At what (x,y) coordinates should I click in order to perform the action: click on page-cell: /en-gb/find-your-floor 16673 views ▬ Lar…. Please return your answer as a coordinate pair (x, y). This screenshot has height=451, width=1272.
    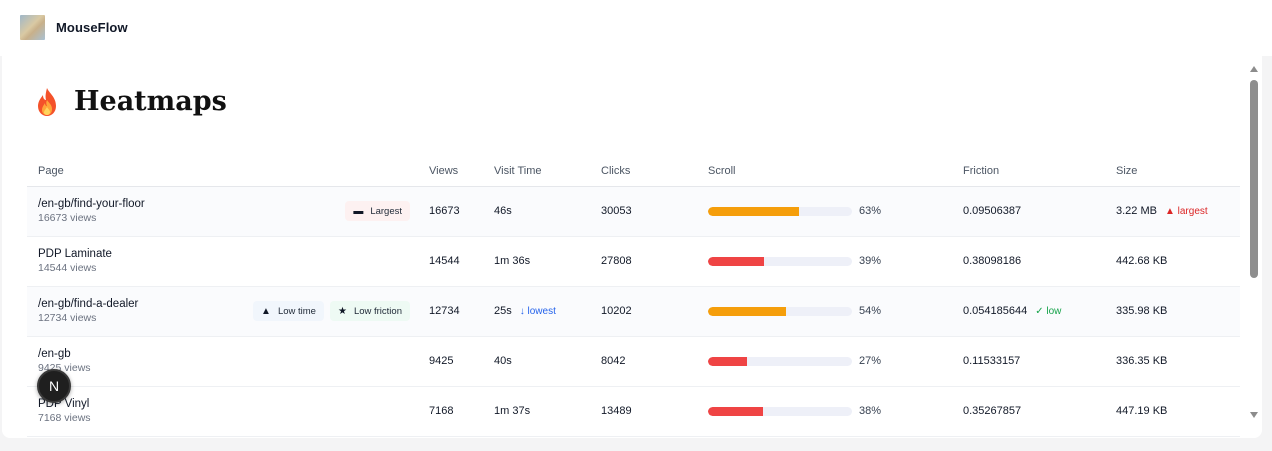
    Looking at the image, I should click on (222, 211).